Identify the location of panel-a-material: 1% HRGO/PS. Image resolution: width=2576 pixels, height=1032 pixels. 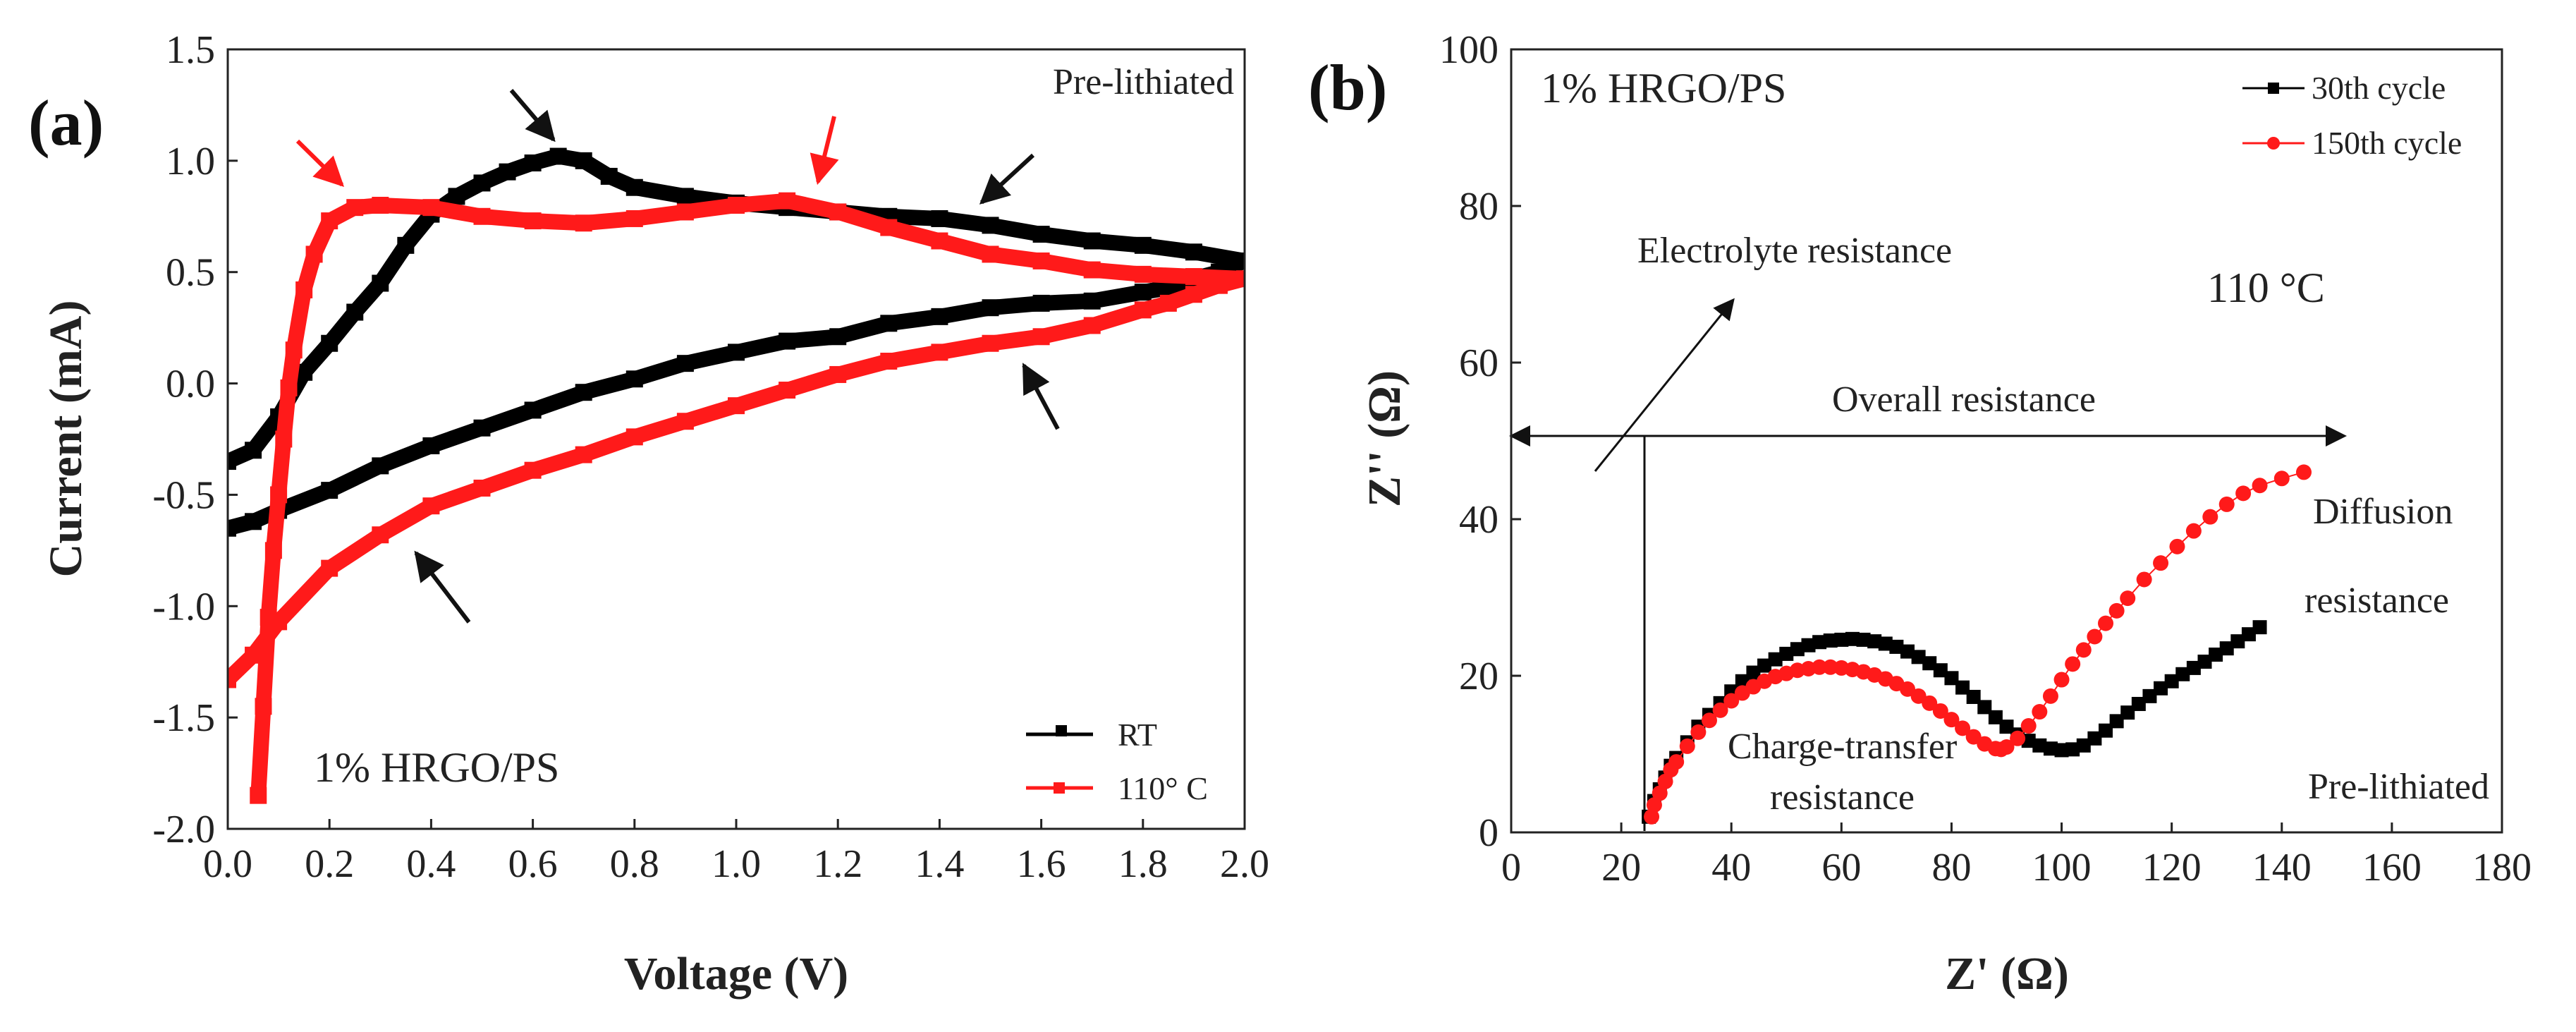
(437, 768).